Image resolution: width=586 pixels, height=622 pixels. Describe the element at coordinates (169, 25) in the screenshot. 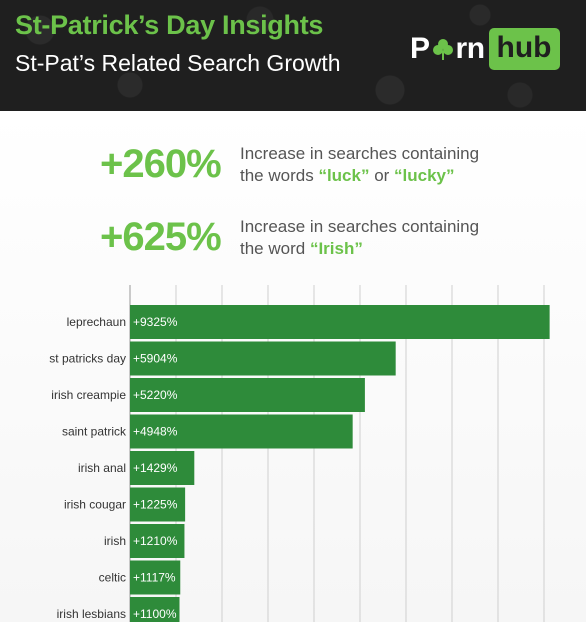

I see `page-title: St-Patrick’s Day Insights` at that location.